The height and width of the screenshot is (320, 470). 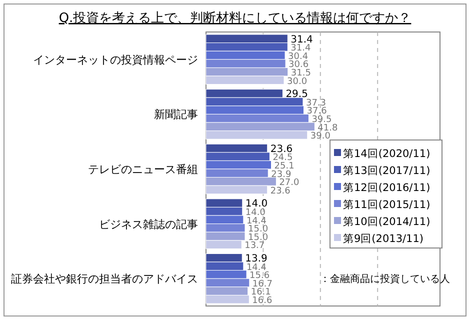 I want to click on data-label: 13.7, so click(x=254, y=246).